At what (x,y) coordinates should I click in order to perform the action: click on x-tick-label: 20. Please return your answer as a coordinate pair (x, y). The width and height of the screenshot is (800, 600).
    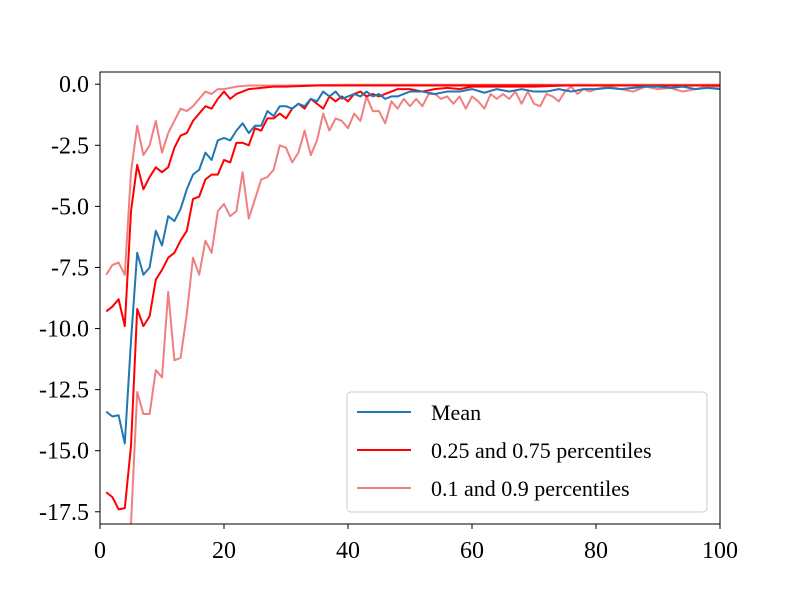
    Looking at the image, I should click on (224, 551).